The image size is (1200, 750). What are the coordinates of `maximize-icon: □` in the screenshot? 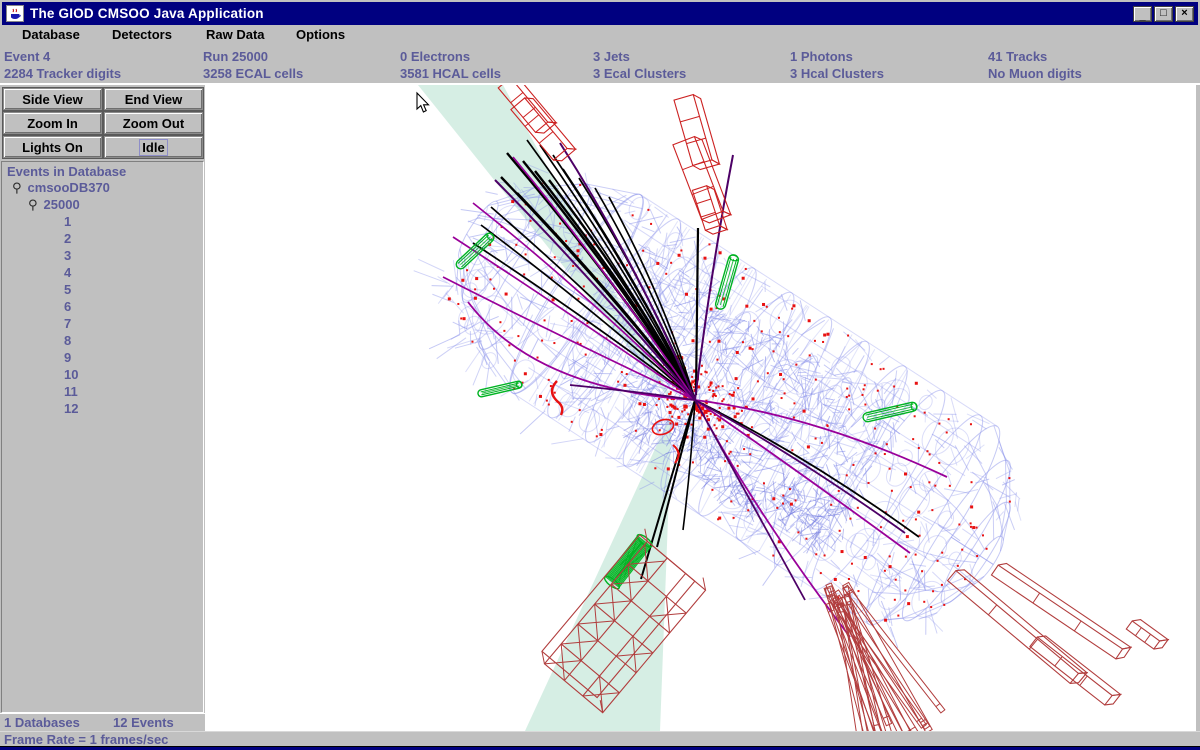 It's located at (1163, 13).